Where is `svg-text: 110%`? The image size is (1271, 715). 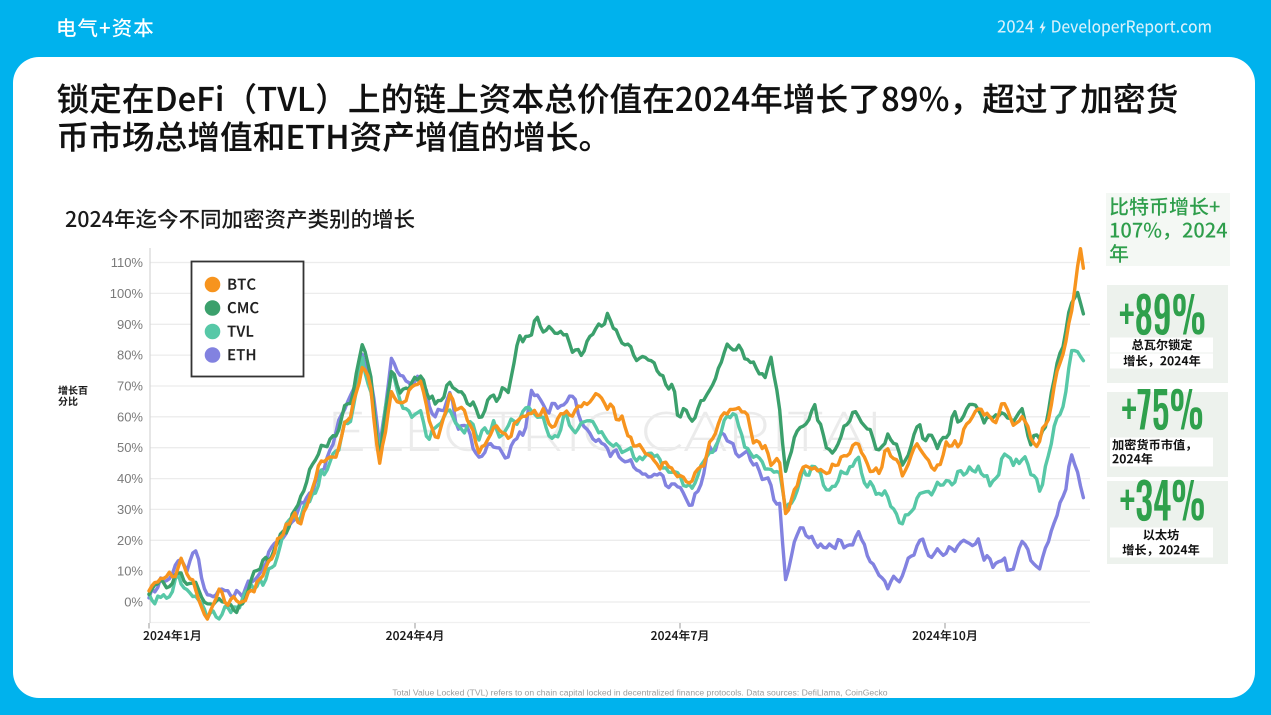 svg-text: 110% is located at coordinates (127, 262).